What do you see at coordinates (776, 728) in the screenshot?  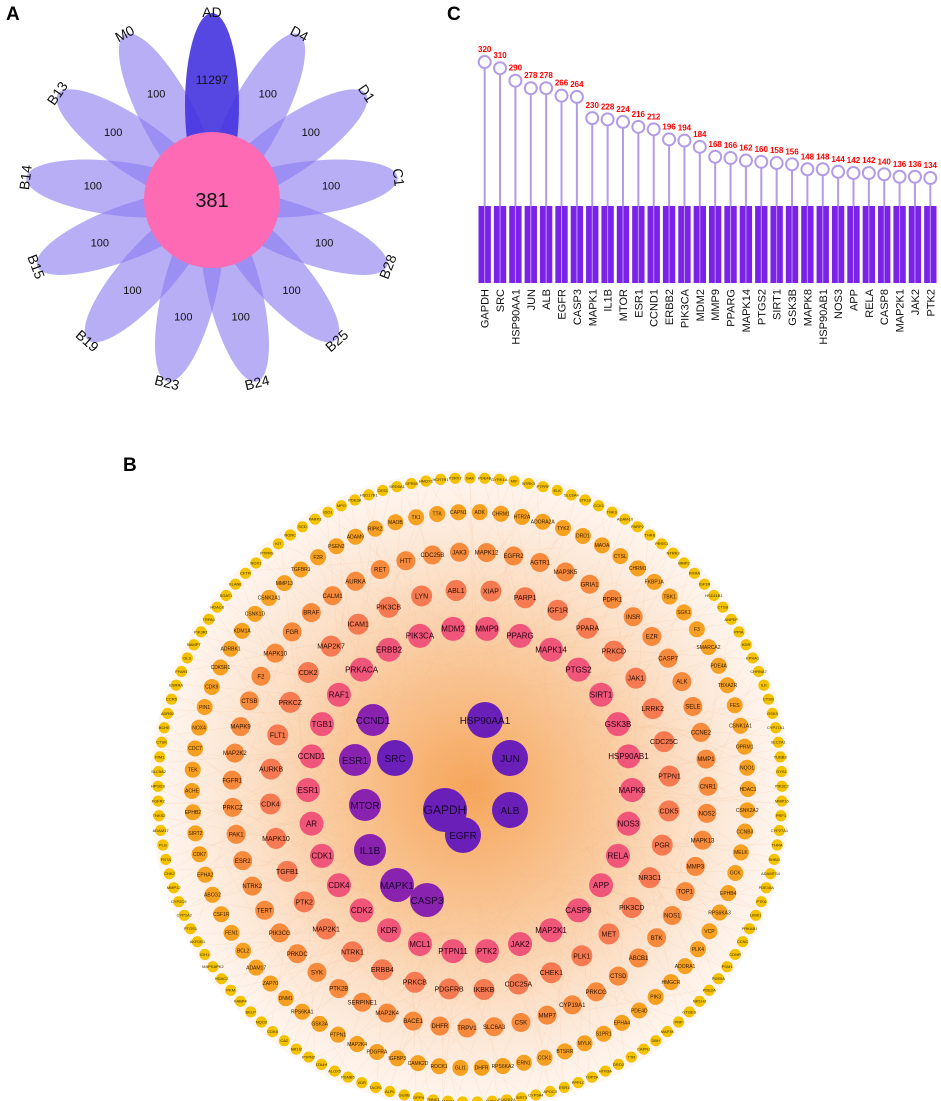 I see `node-cyp17a1: CYP17A1` at bounding box center [776, 728].